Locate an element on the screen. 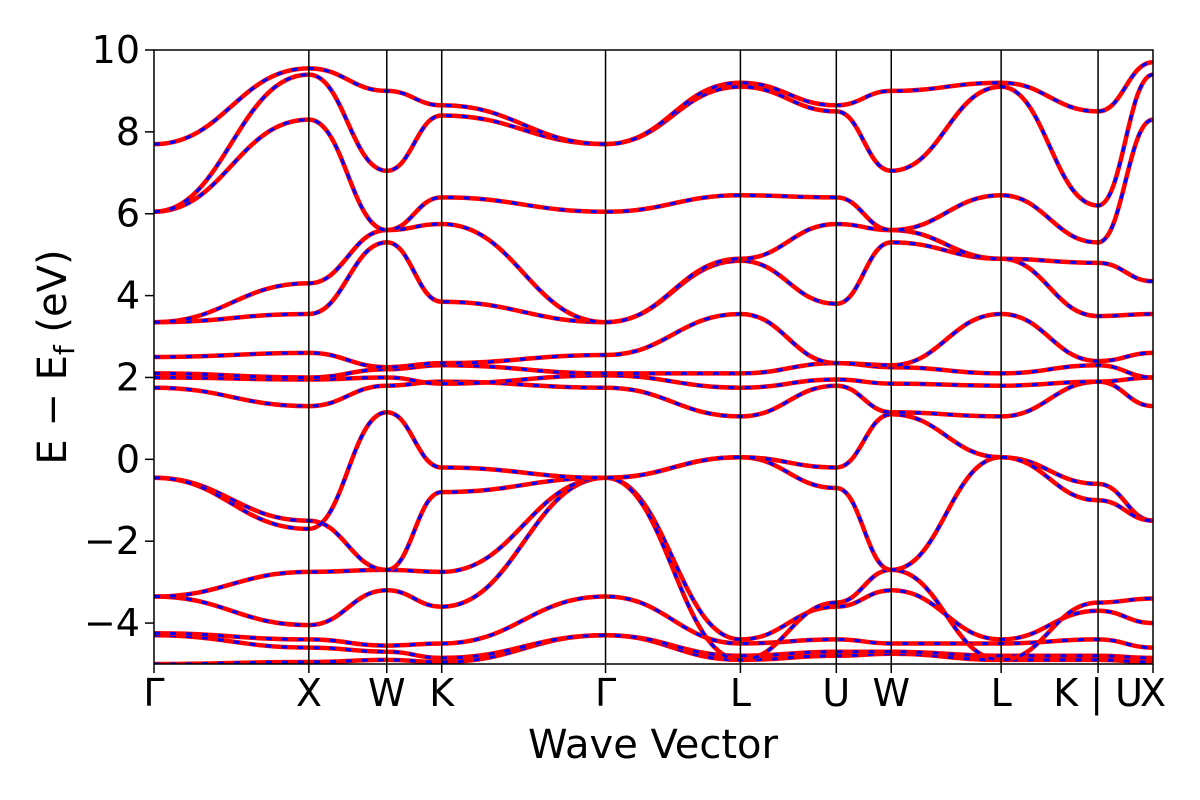  y-tick-label: 2 is located at coordinates (128, 377).